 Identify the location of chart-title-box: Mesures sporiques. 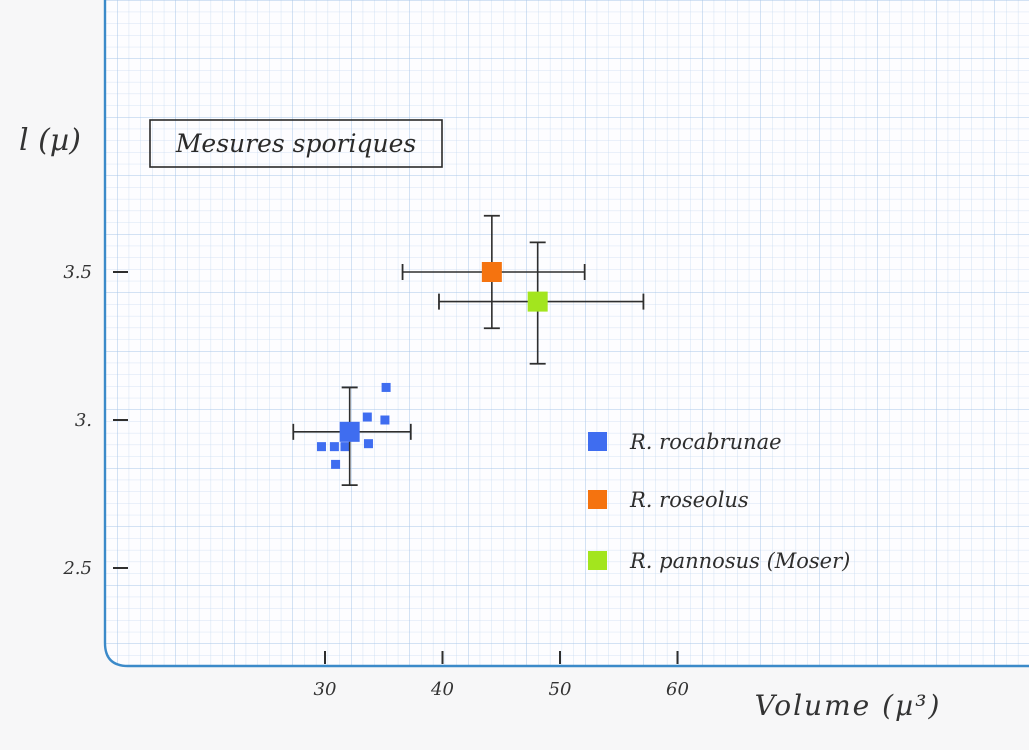
(296, 143).